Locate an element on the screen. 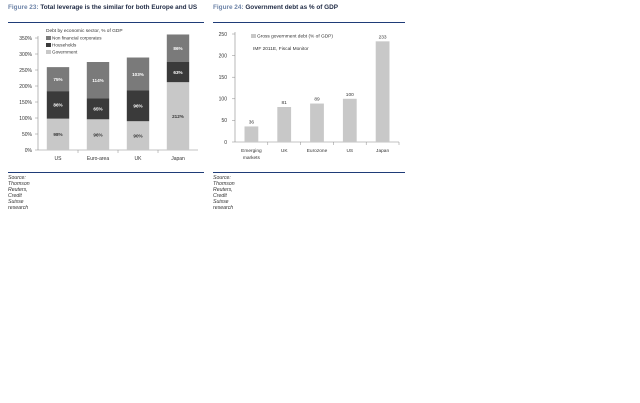 The height and width of the screenshot is (403, 640). data-label: 114% is located at coordinates (98, 80).